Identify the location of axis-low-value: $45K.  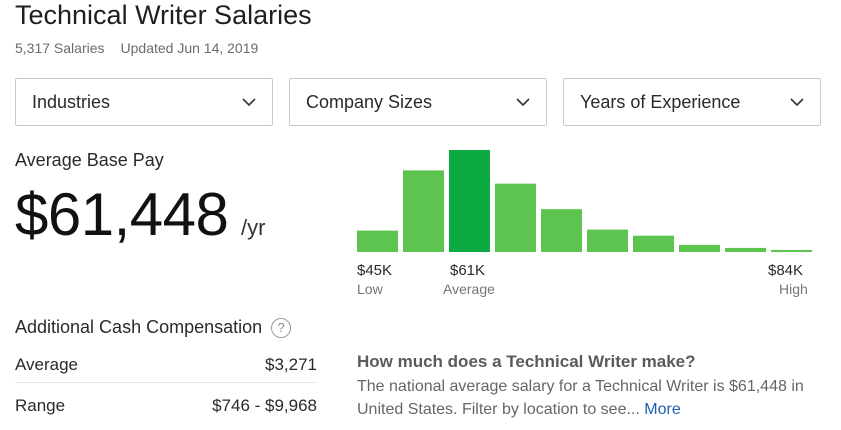
(375, 270).